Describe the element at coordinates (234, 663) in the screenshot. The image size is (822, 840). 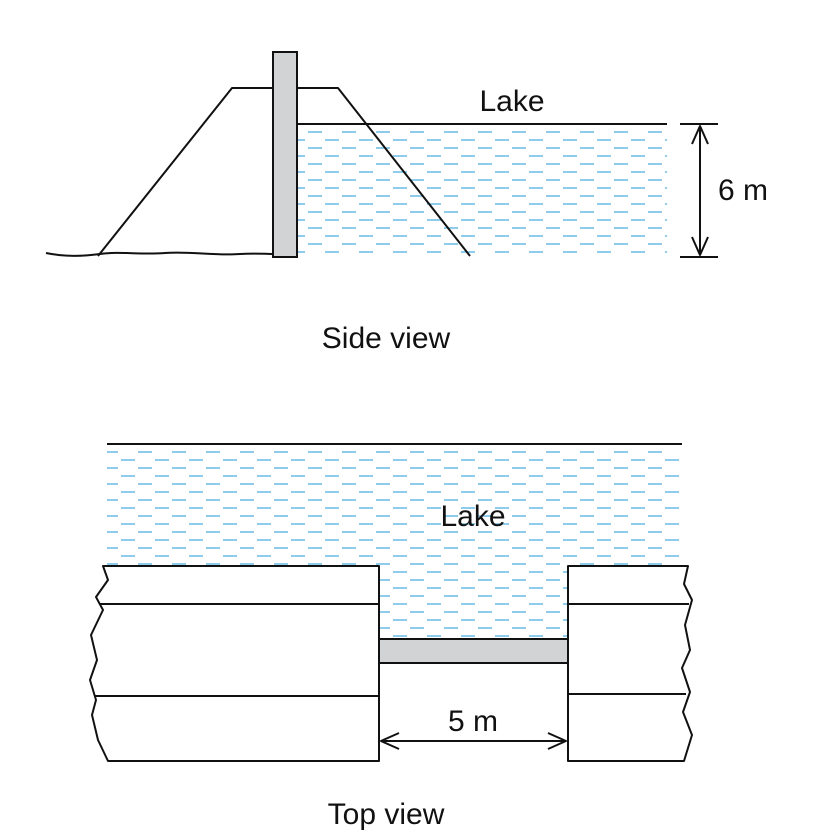
I see `left-wall` at that location.